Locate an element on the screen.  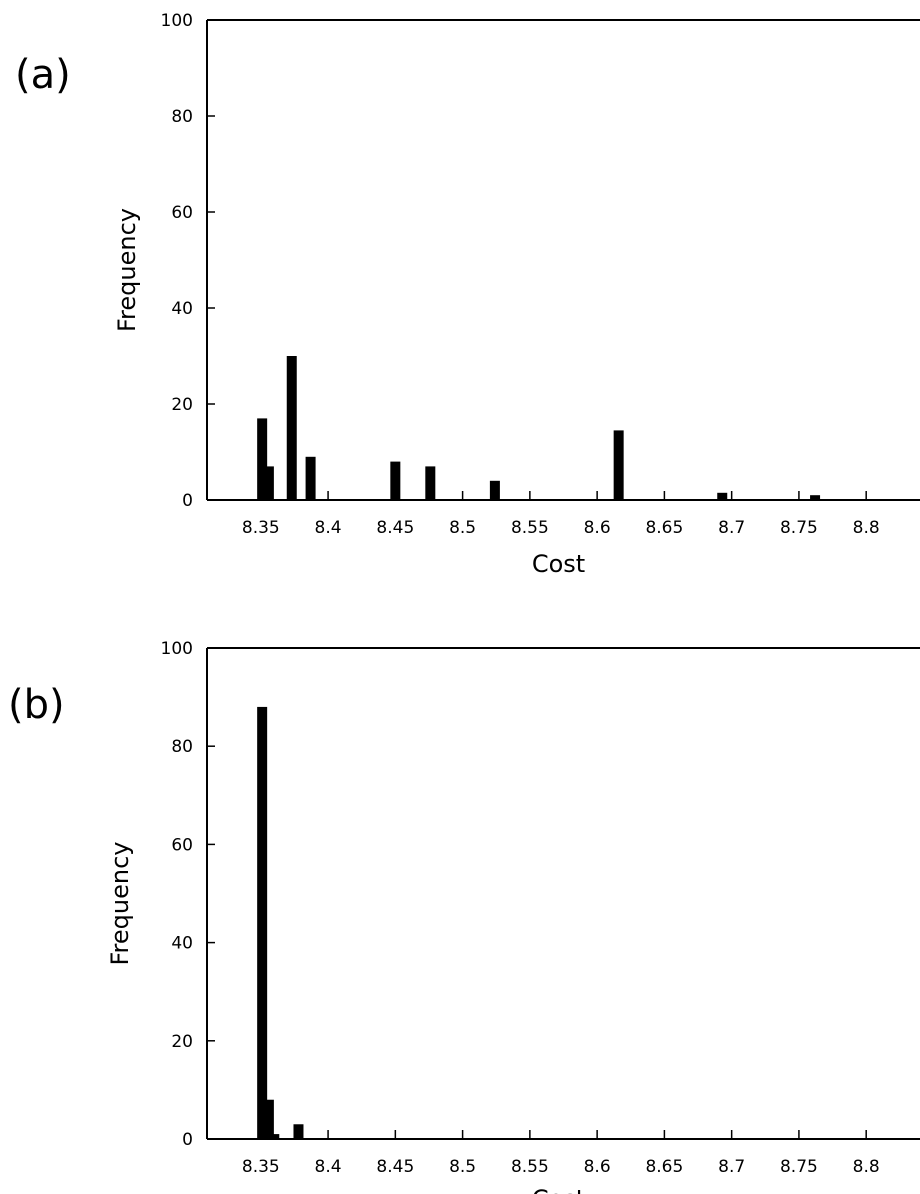
panel-label-b: (b) is located at coordinates (36, 705).